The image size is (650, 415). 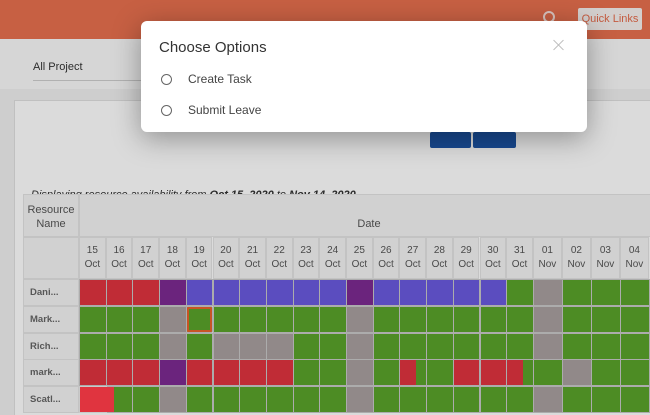 I want to click on date-column-header: 31 Oct, so click(x=519, y=258).